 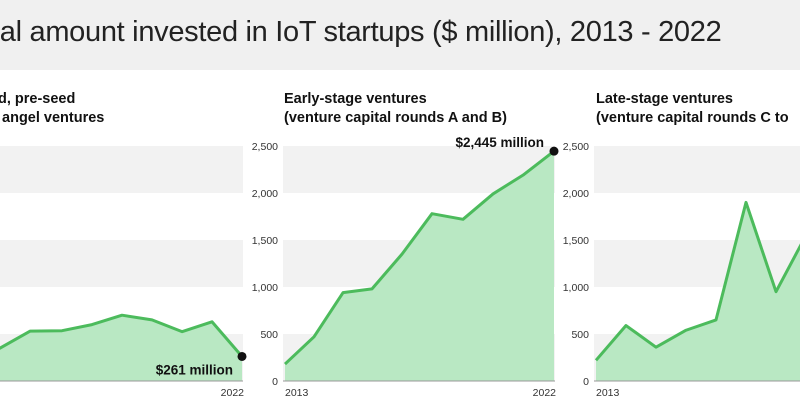 What do you see at coordinates (608, 393) in the screenshot?
I see `panel-3-x-tick-label: 2013` at bounding box center [608, 393].